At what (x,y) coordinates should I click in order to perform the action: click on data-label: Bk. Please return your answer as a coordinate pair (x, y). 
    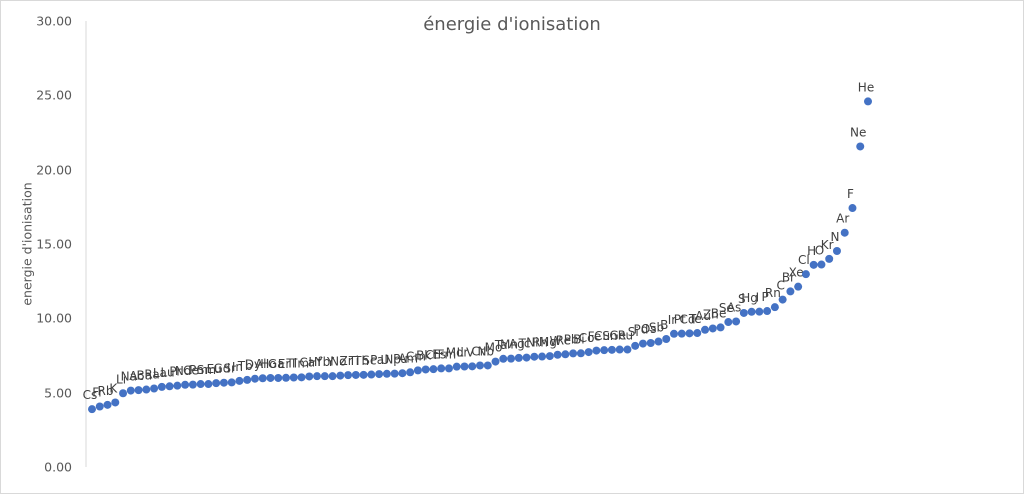
    Looking at the image, I should click on (423, 355).